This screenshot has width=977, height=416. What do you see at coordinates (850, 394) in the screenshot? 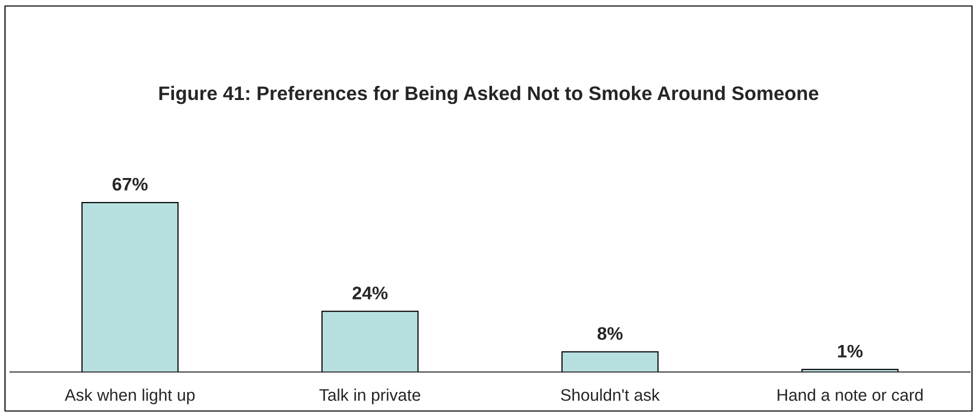
I see `x-tick-label: Hand a note or card` at bounding box center [850, 394].